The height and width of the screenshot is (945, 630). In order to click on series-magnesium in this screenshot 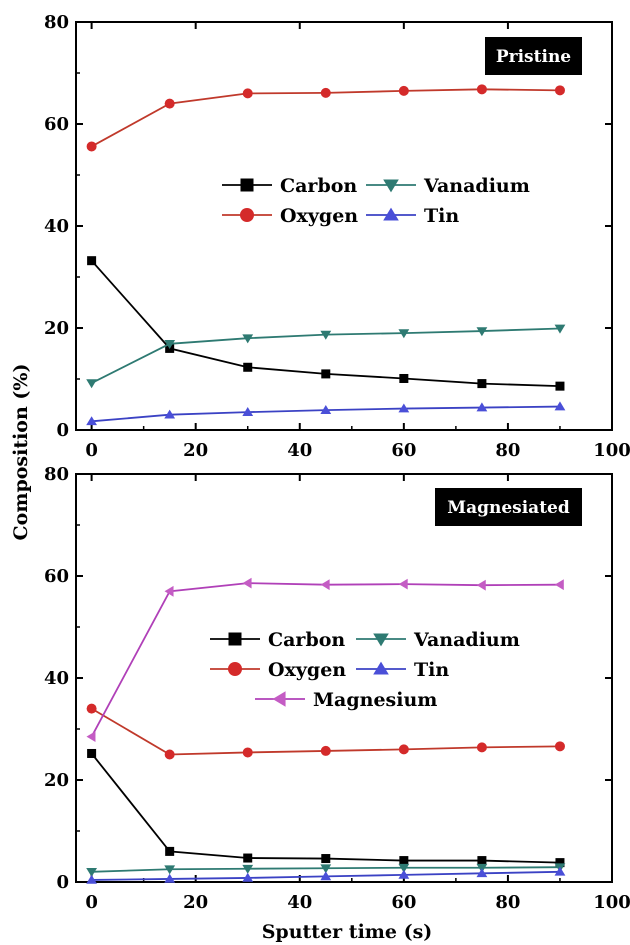, I will do `click(325, 660)`.